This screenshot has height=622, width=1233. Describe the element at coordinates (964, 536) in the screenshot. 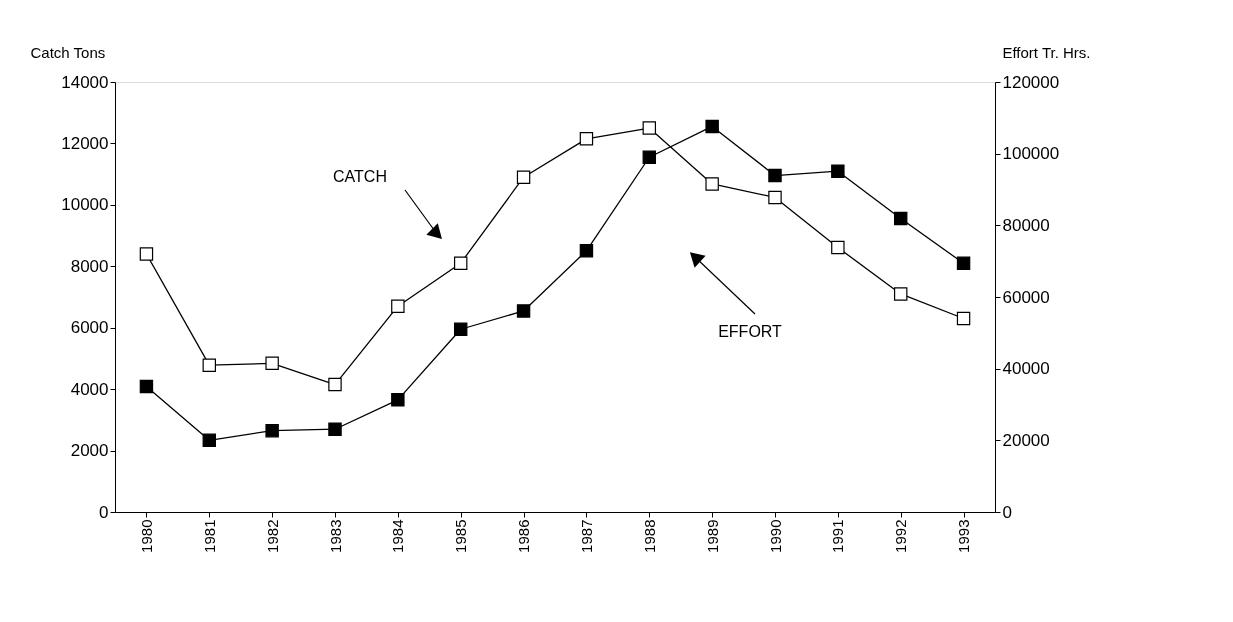

I see `x-tick-label: 1993` at that location.